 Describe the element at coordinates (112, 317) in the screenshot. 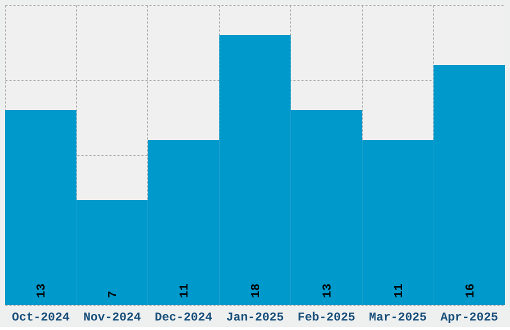

I see `x-tick-label: Nov-2024` at that location.